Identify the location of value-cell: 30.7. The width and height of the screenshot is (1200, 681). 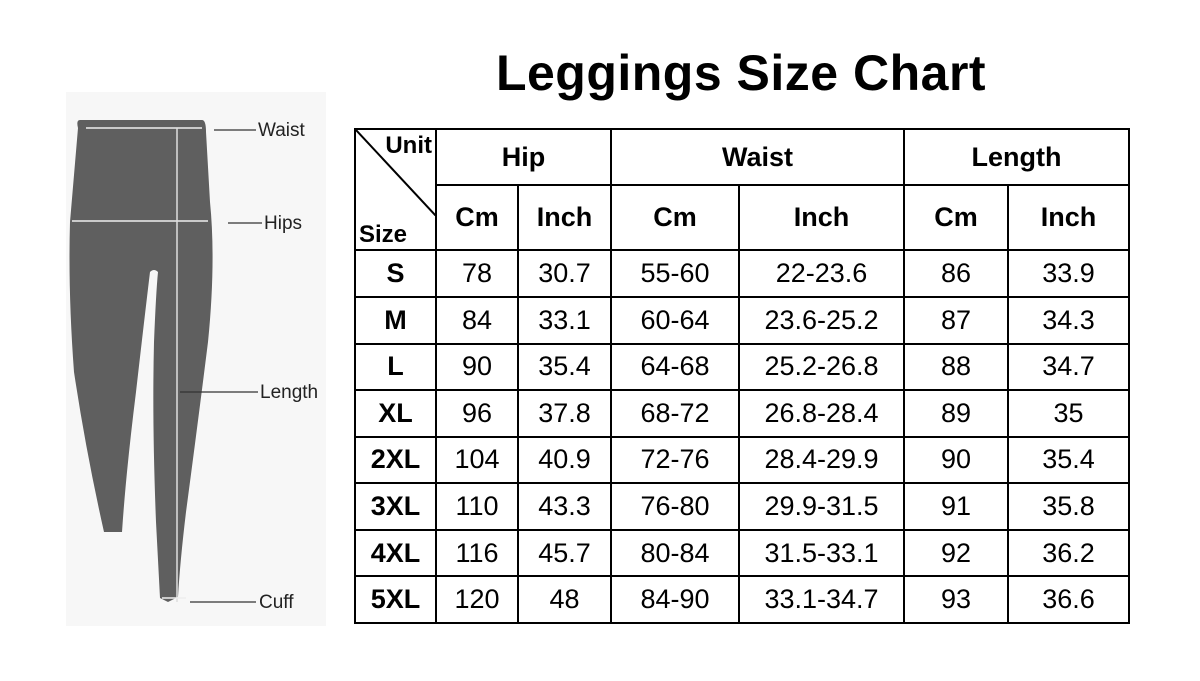
(564, 273).